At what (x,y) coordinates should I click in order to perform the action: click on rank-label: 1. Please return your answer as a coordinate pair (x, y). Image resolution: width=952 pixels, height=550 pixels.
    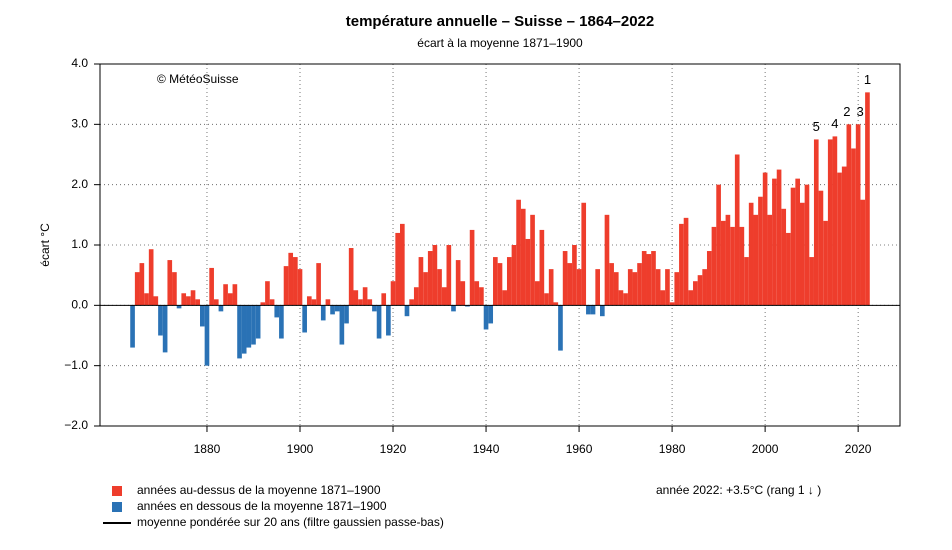
    Looking at the image, I should click on (867, 79).